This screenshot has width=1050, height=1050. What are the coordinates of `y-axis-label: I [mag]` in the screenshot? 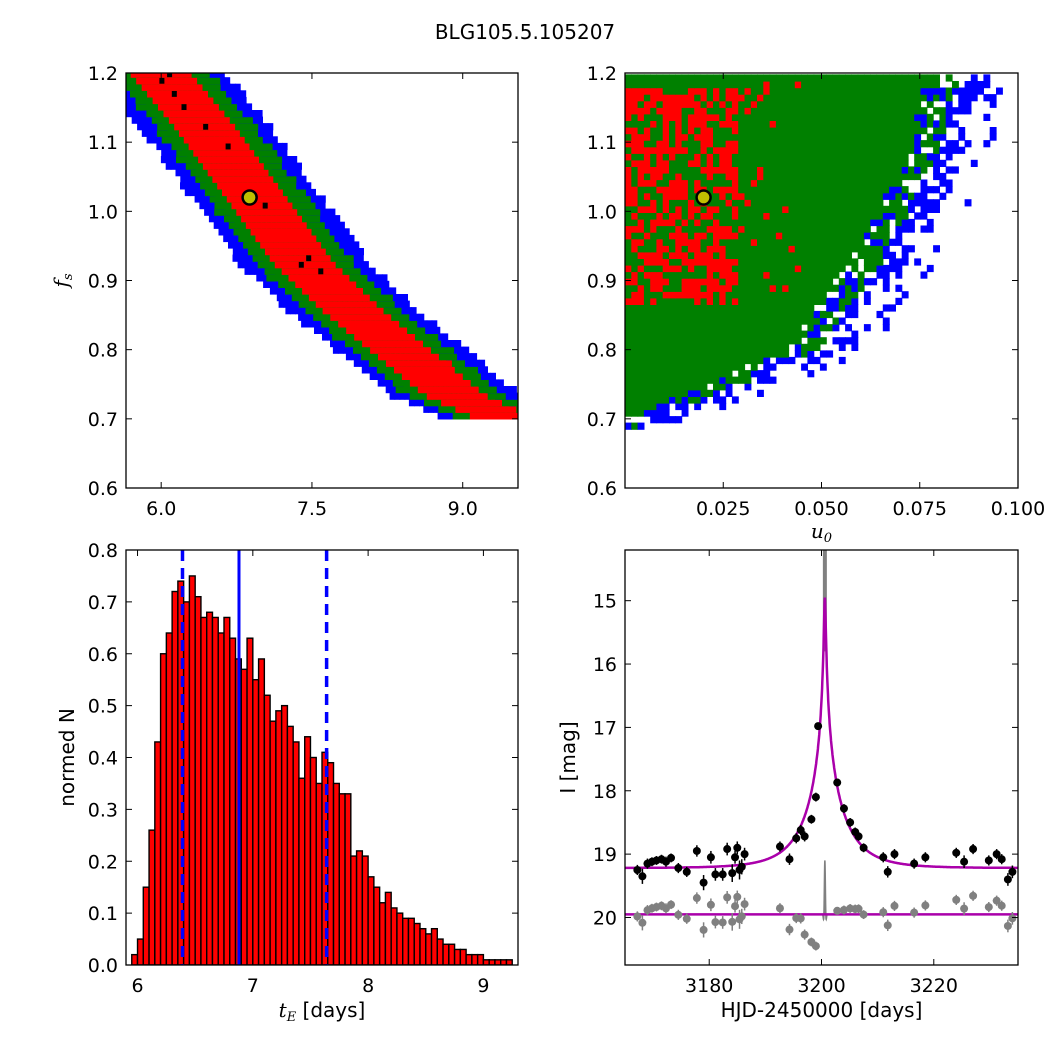 It's located at (568, 757).